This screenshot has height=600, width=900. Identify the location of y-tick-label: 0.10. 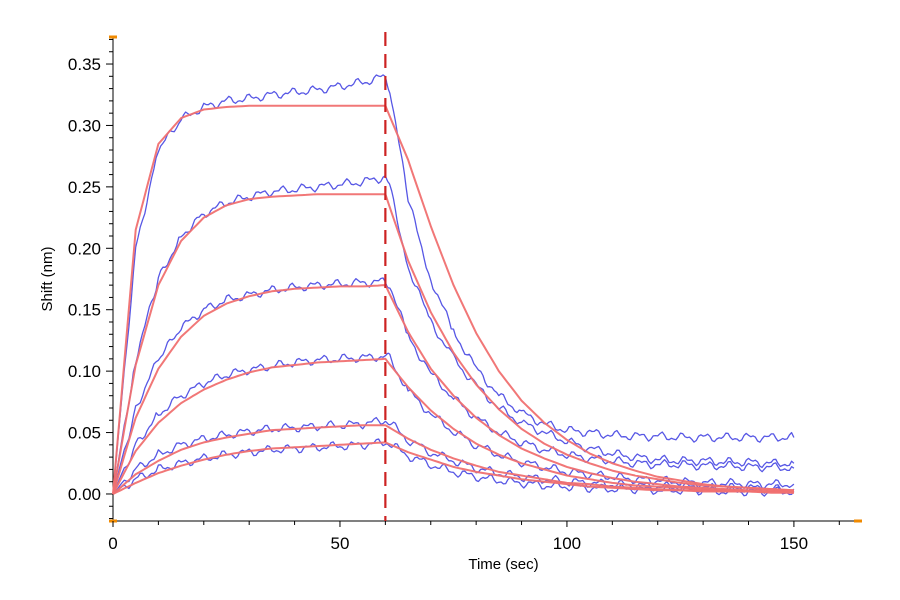
(84, 371).